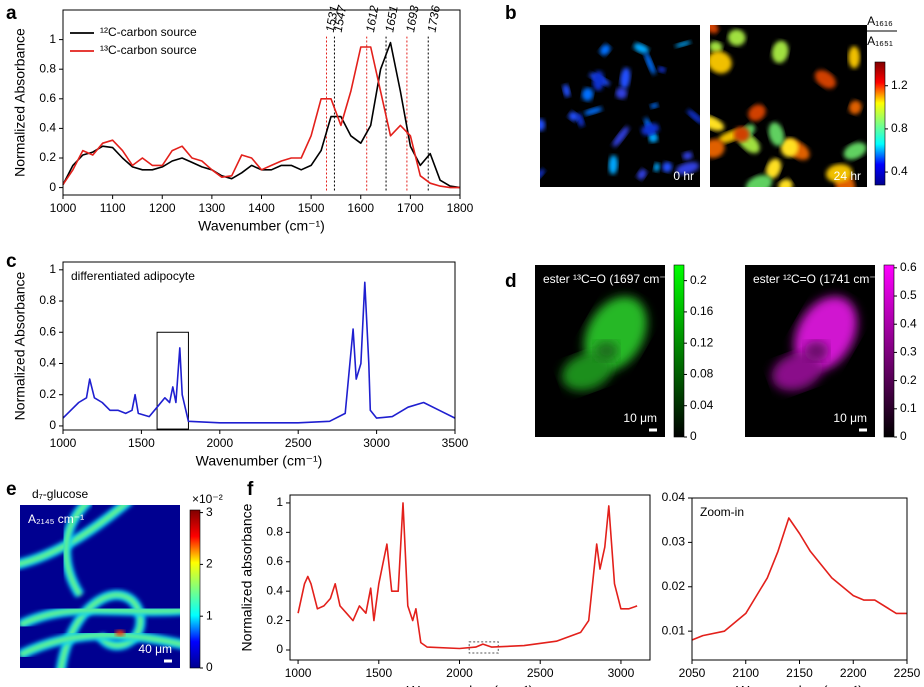  Describe the element at coordinates (674, 630) in the screenshot. I see `y-tick-label: 0.01` at that location.